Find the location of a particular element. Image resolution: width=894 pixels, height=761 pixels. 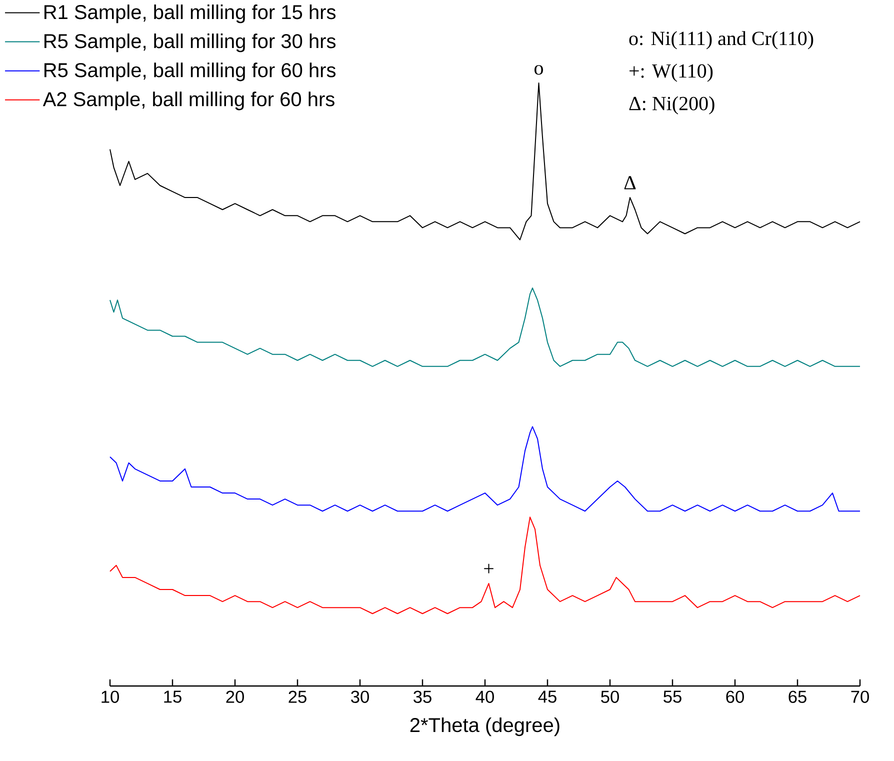

x-tick-label: 45 is located at coordinates (547, 696).